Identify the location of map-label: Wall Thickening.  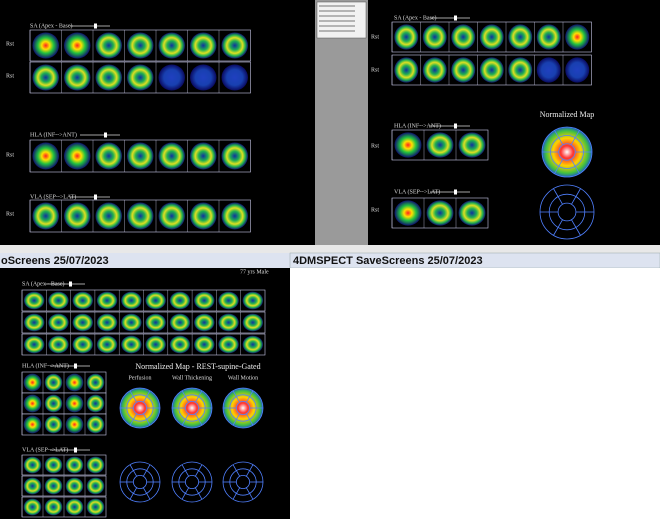
(192, 378).